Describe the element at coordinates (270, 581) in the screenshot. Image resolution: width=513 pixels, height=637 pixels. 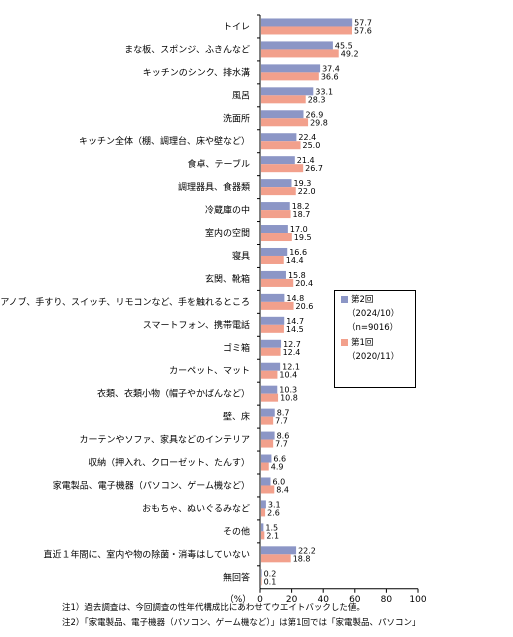
I see `value-label-series2: 0.1` at that location.